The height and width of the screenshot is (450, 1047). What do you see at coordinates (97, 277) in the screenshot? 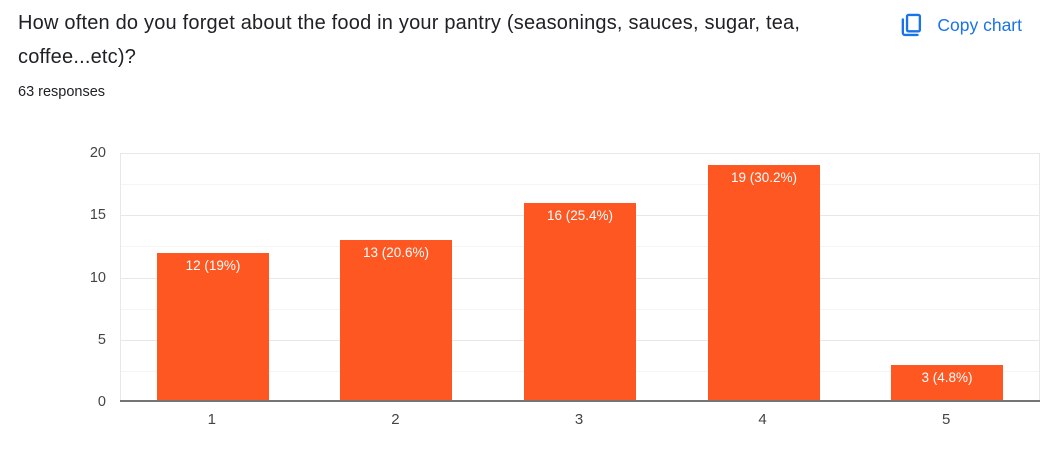
I see `y-tick-label: 10` at bounding box center [97, 277].